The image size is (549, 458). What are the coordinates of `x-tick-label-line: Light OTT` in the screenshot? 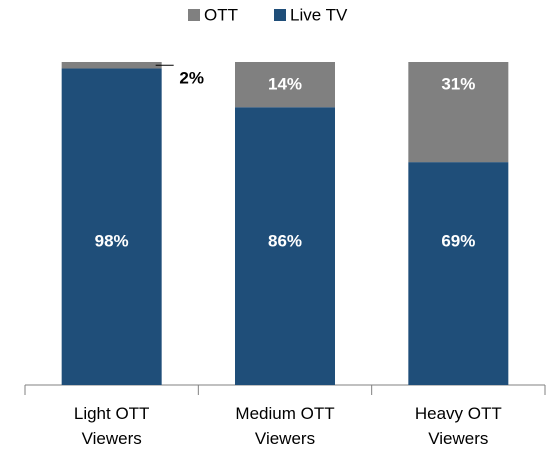 It's located at (112, 413).